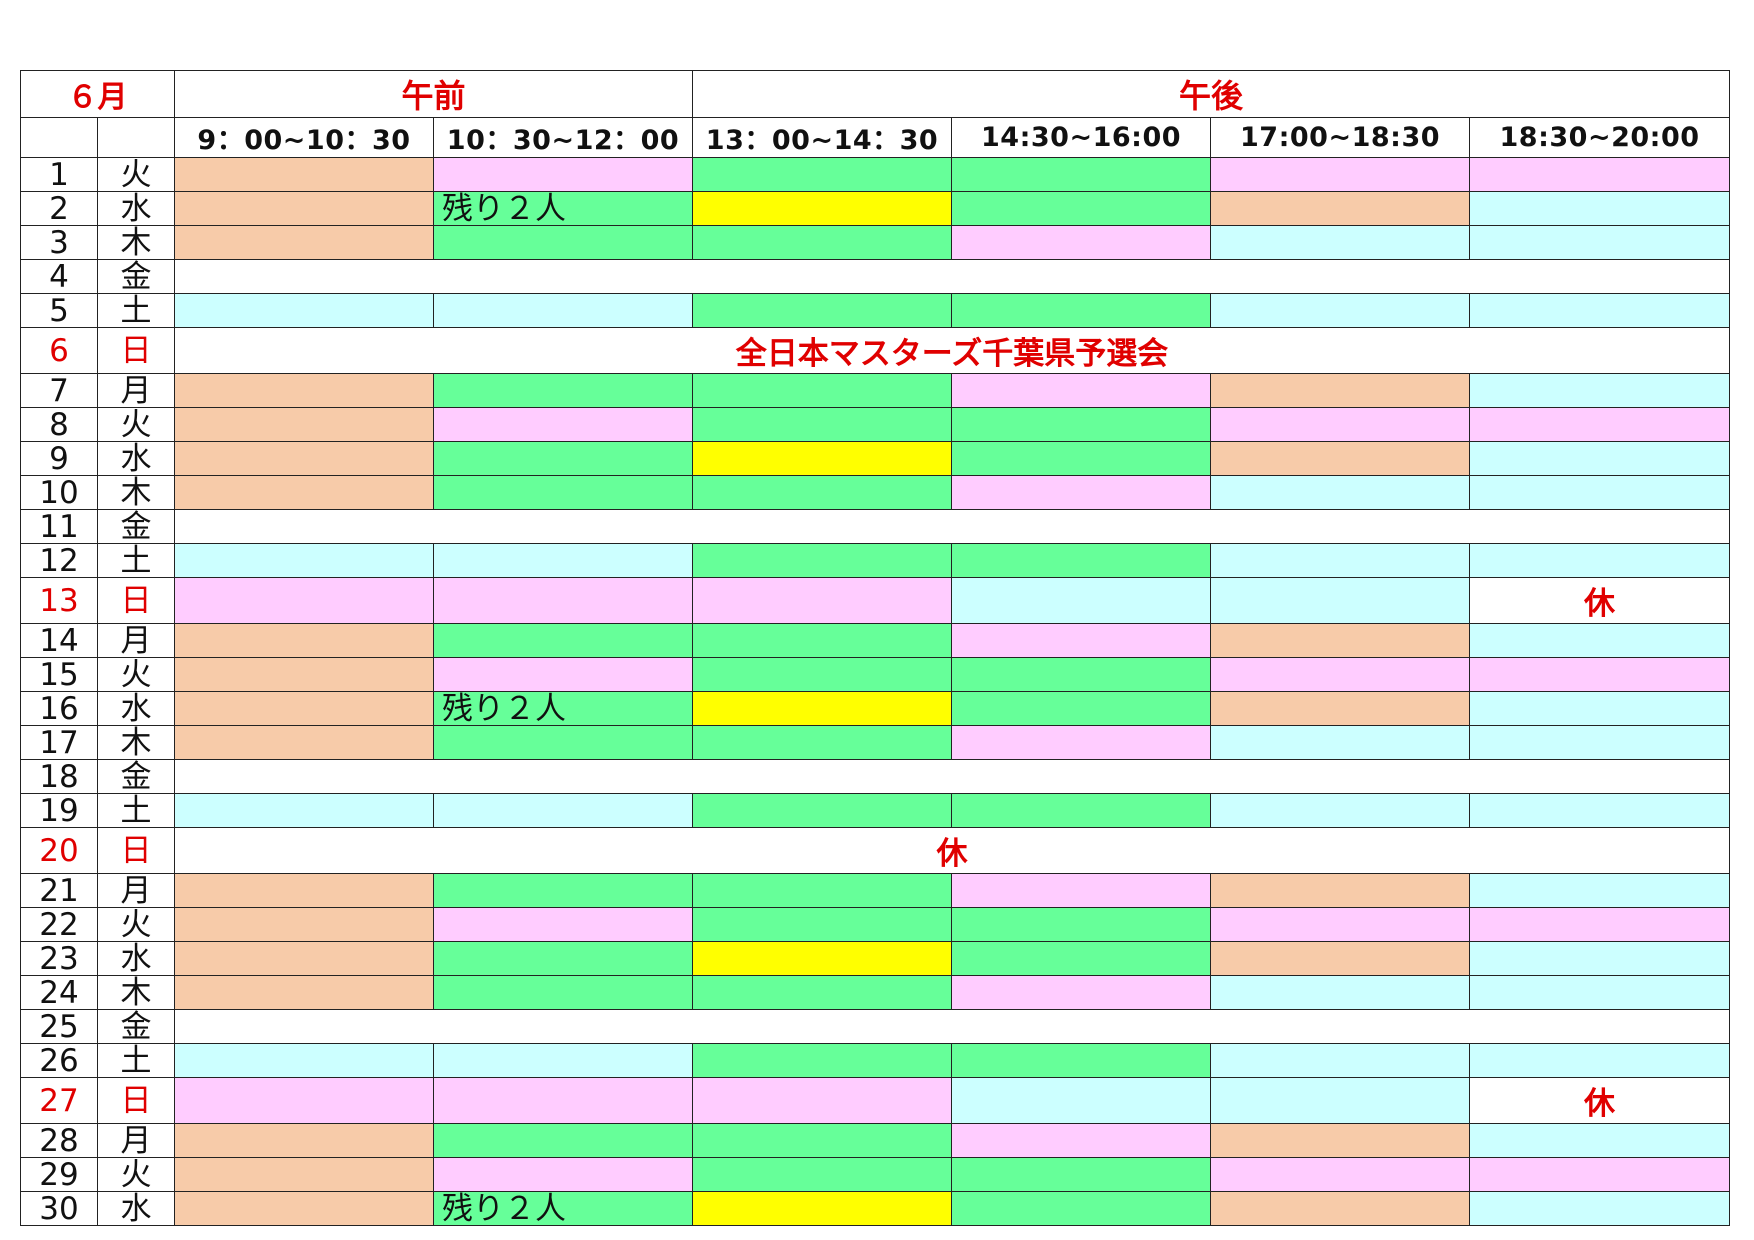 This screenshot has width=1754, height=1240. I want to click on day-row: 13 日 休, so click(875, 600).